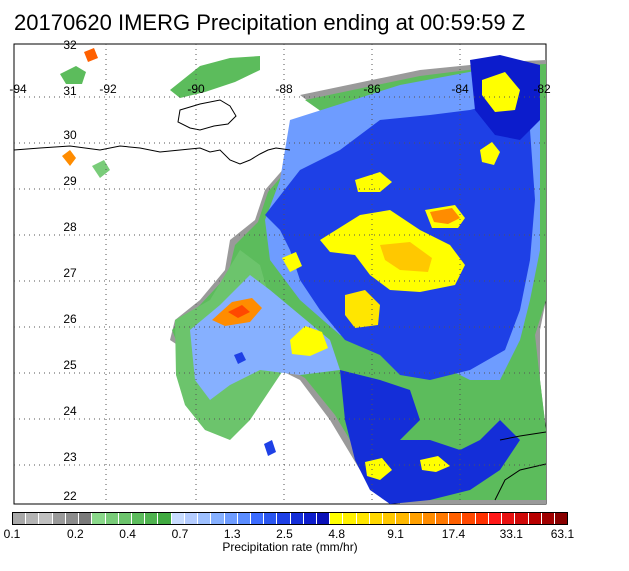  I want to click on colorbar-tick: 0.2, so click(75, 534).